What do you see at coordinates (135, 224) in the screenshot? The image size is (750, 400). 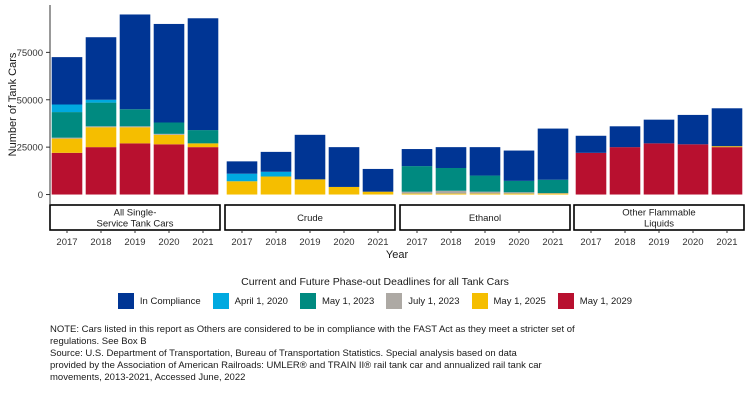 I see `facet-label: Service Tank Cars` at bounding box center [135, 224].